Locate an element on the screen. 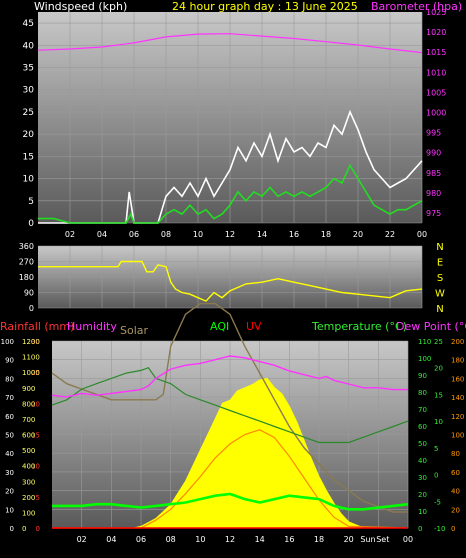 The image size is (466, 558). solar-tick-label: 800 is located at coordinates (28, 404).